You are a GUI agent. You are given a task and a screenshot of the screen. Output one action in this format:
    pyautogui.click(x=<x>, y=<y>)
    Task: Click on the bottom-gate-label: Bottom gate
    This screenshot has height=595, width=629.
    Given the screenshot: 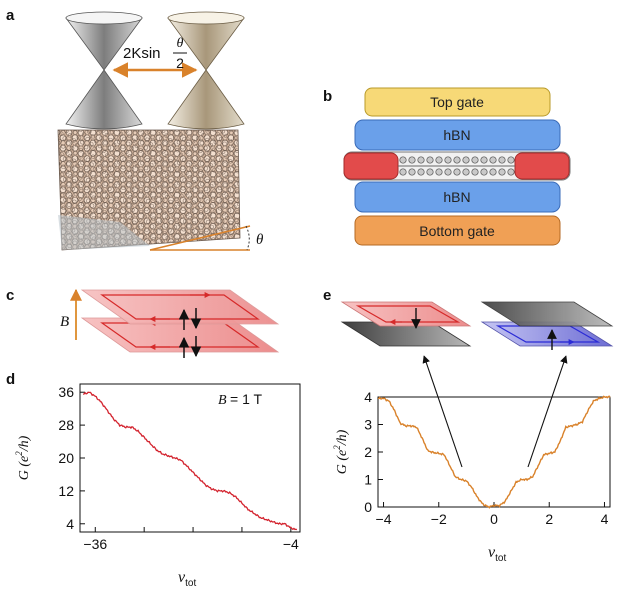 What is the action you would take?
    pyautogui.click(x=457, y=231)
    